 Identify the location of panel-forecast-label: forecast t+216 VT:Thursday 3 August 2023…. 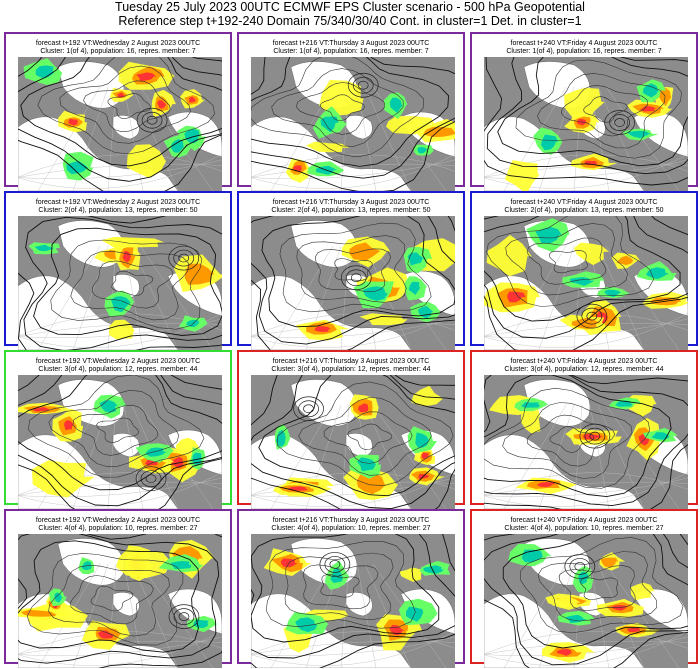
(351, 361).